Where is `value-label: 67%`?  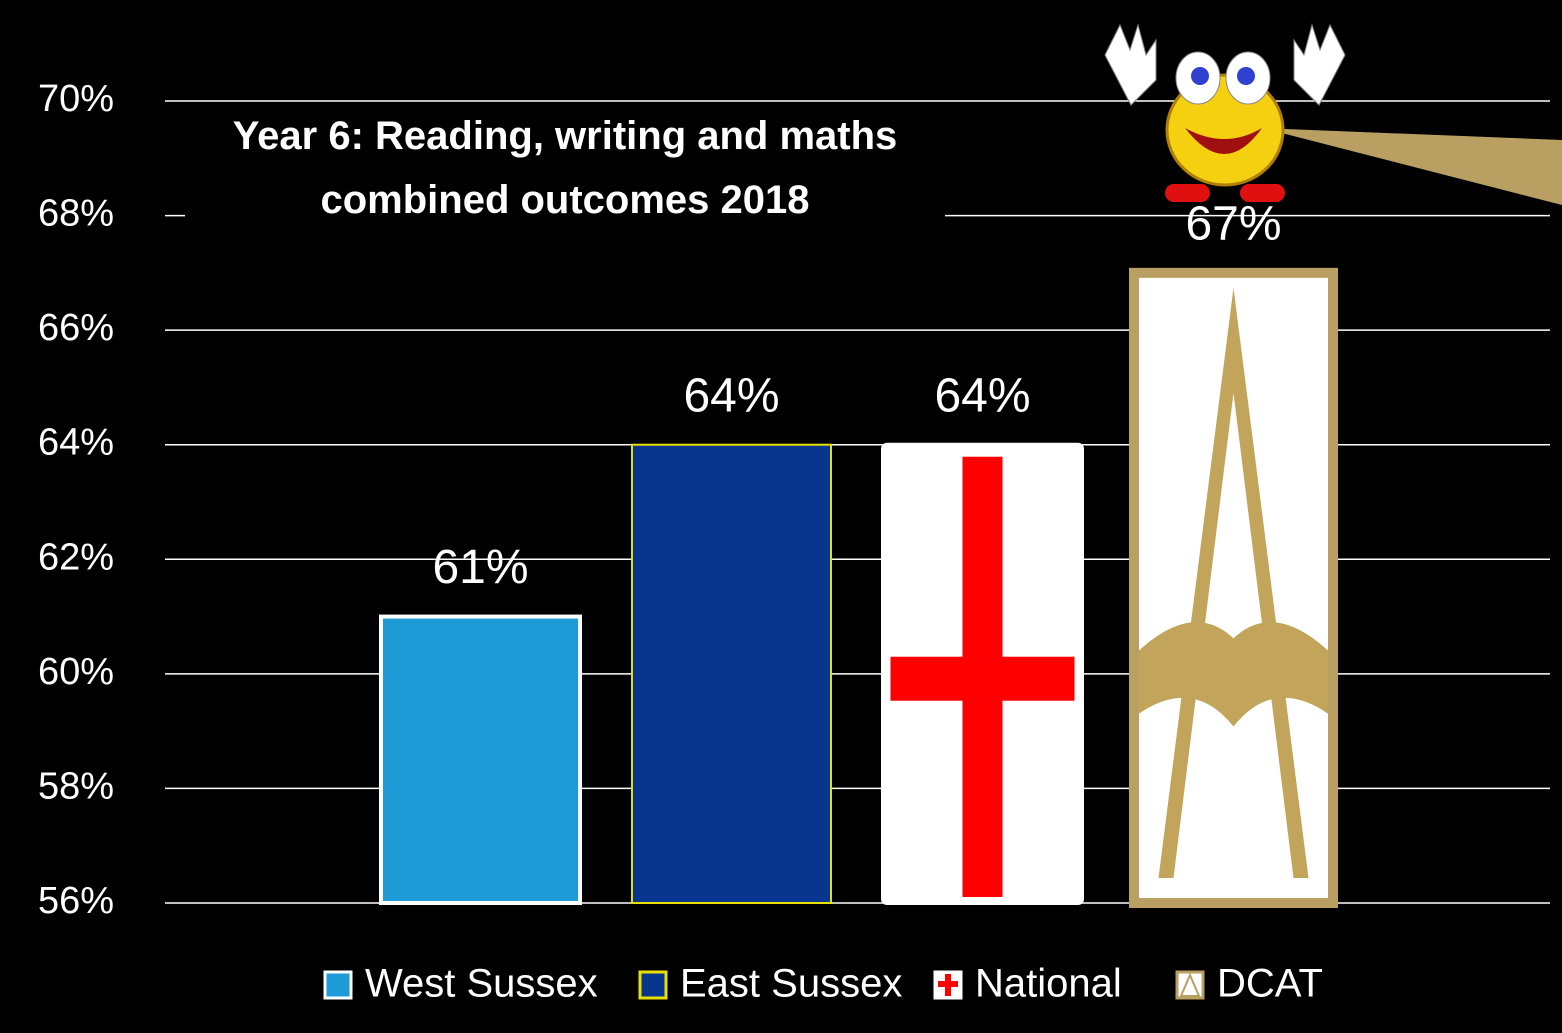 value-label: 67% is located at coordinates (1233, 224).